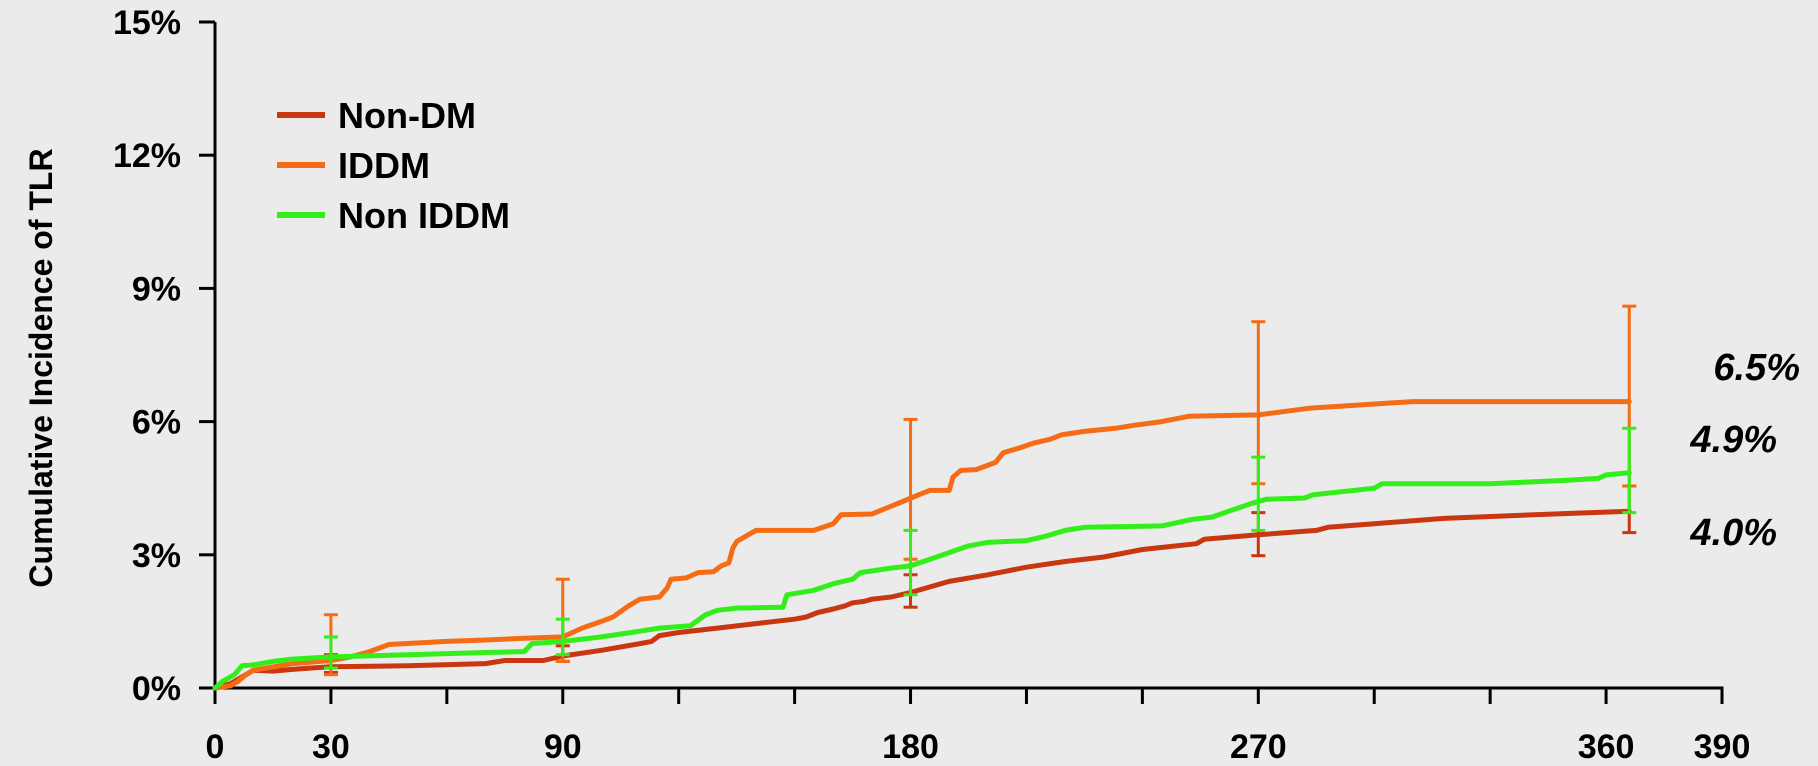 The height and width of the screenshot is (766, 1818). I want to click on y-tick-label: 9%, so click(156, 289).